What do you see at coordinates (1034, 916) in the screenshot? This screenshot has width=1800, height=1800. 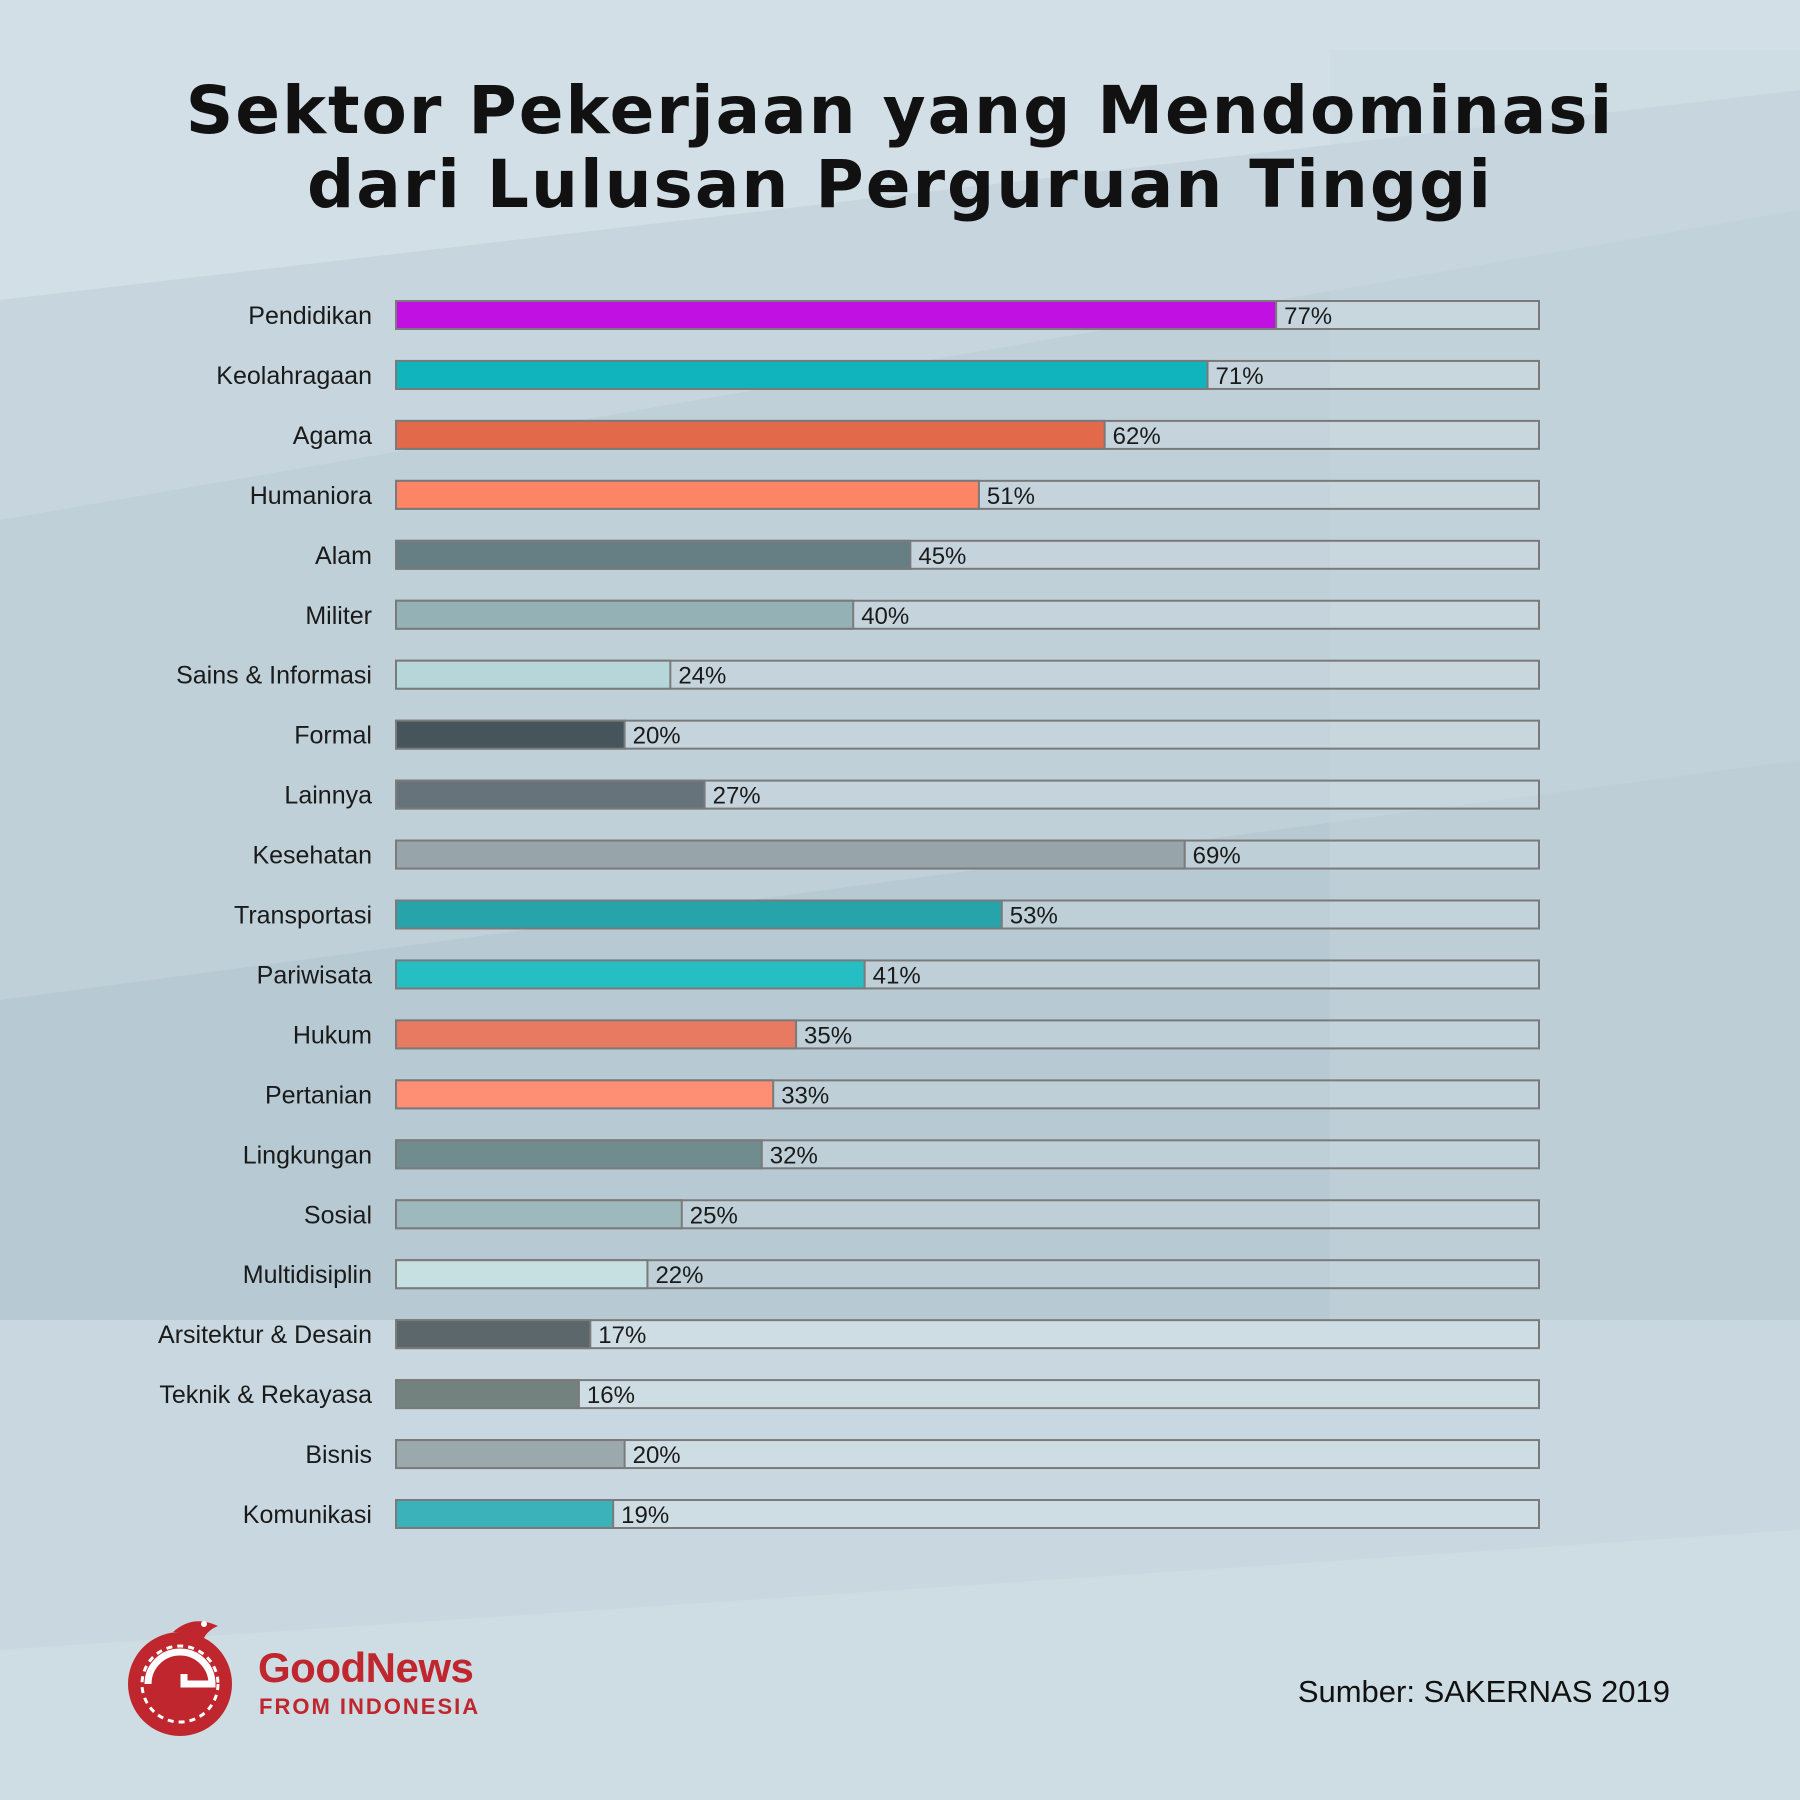 I see `value-label: 53%` at bounding box center [1034, 916].